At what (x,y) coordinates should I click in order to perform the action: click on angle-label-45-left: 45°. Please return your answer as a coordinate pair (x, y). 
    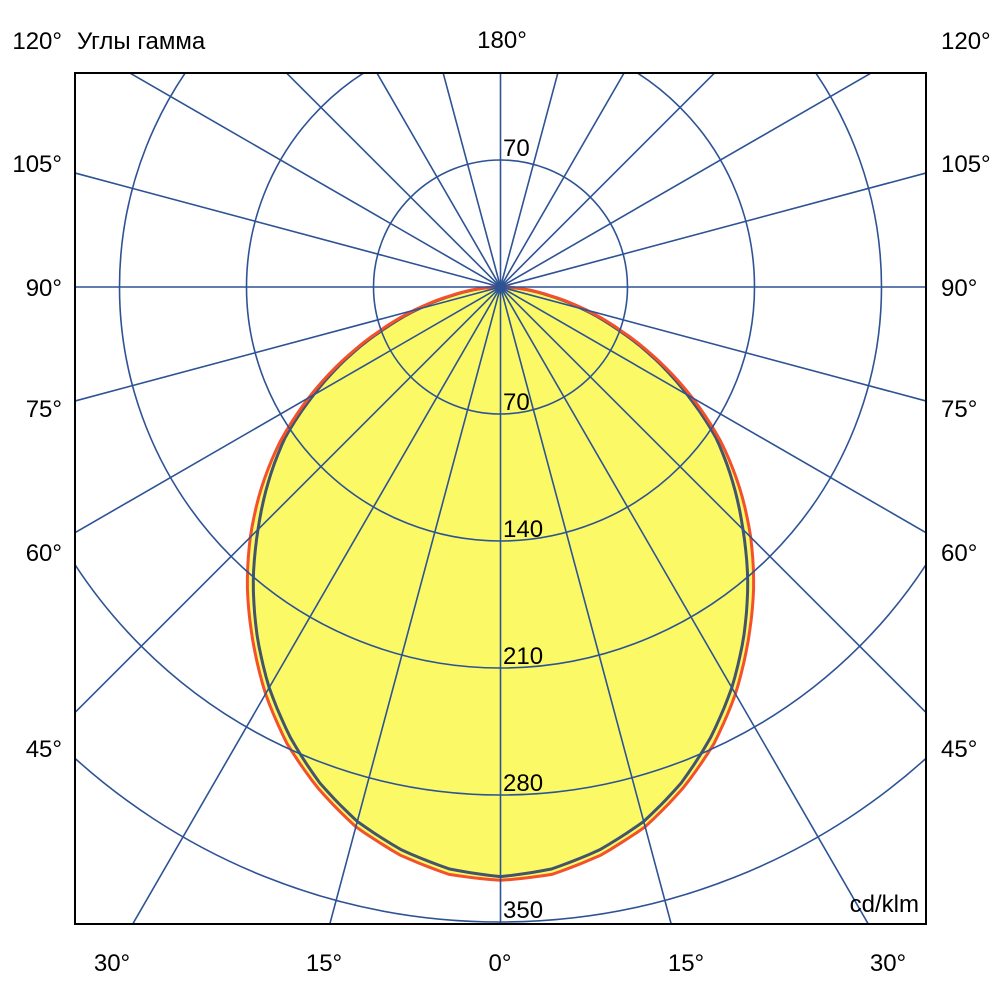
    Looking at the image, I should click on (44, 749).